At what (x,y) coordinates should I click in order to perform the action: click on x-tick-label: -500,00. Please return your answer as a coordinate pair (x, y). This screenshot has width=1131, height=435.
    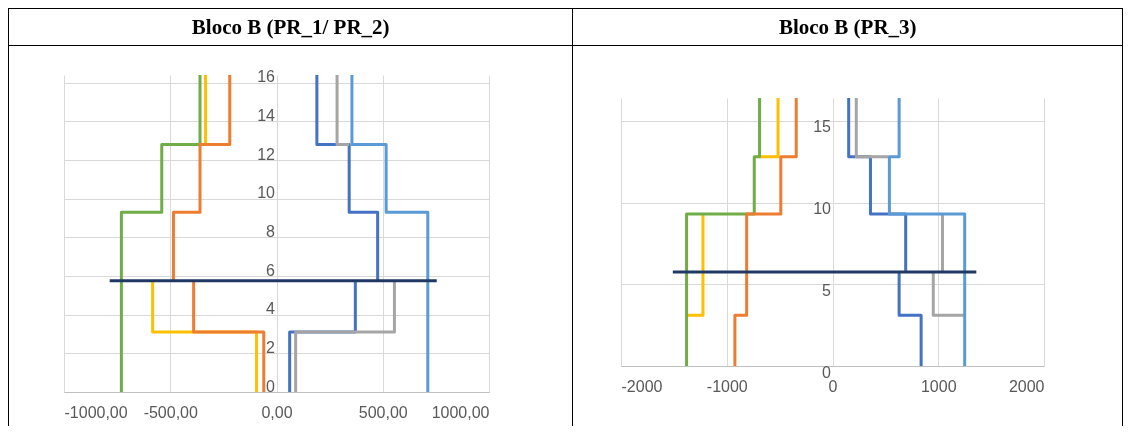
    Looking at the image, I should click on (170, 412).